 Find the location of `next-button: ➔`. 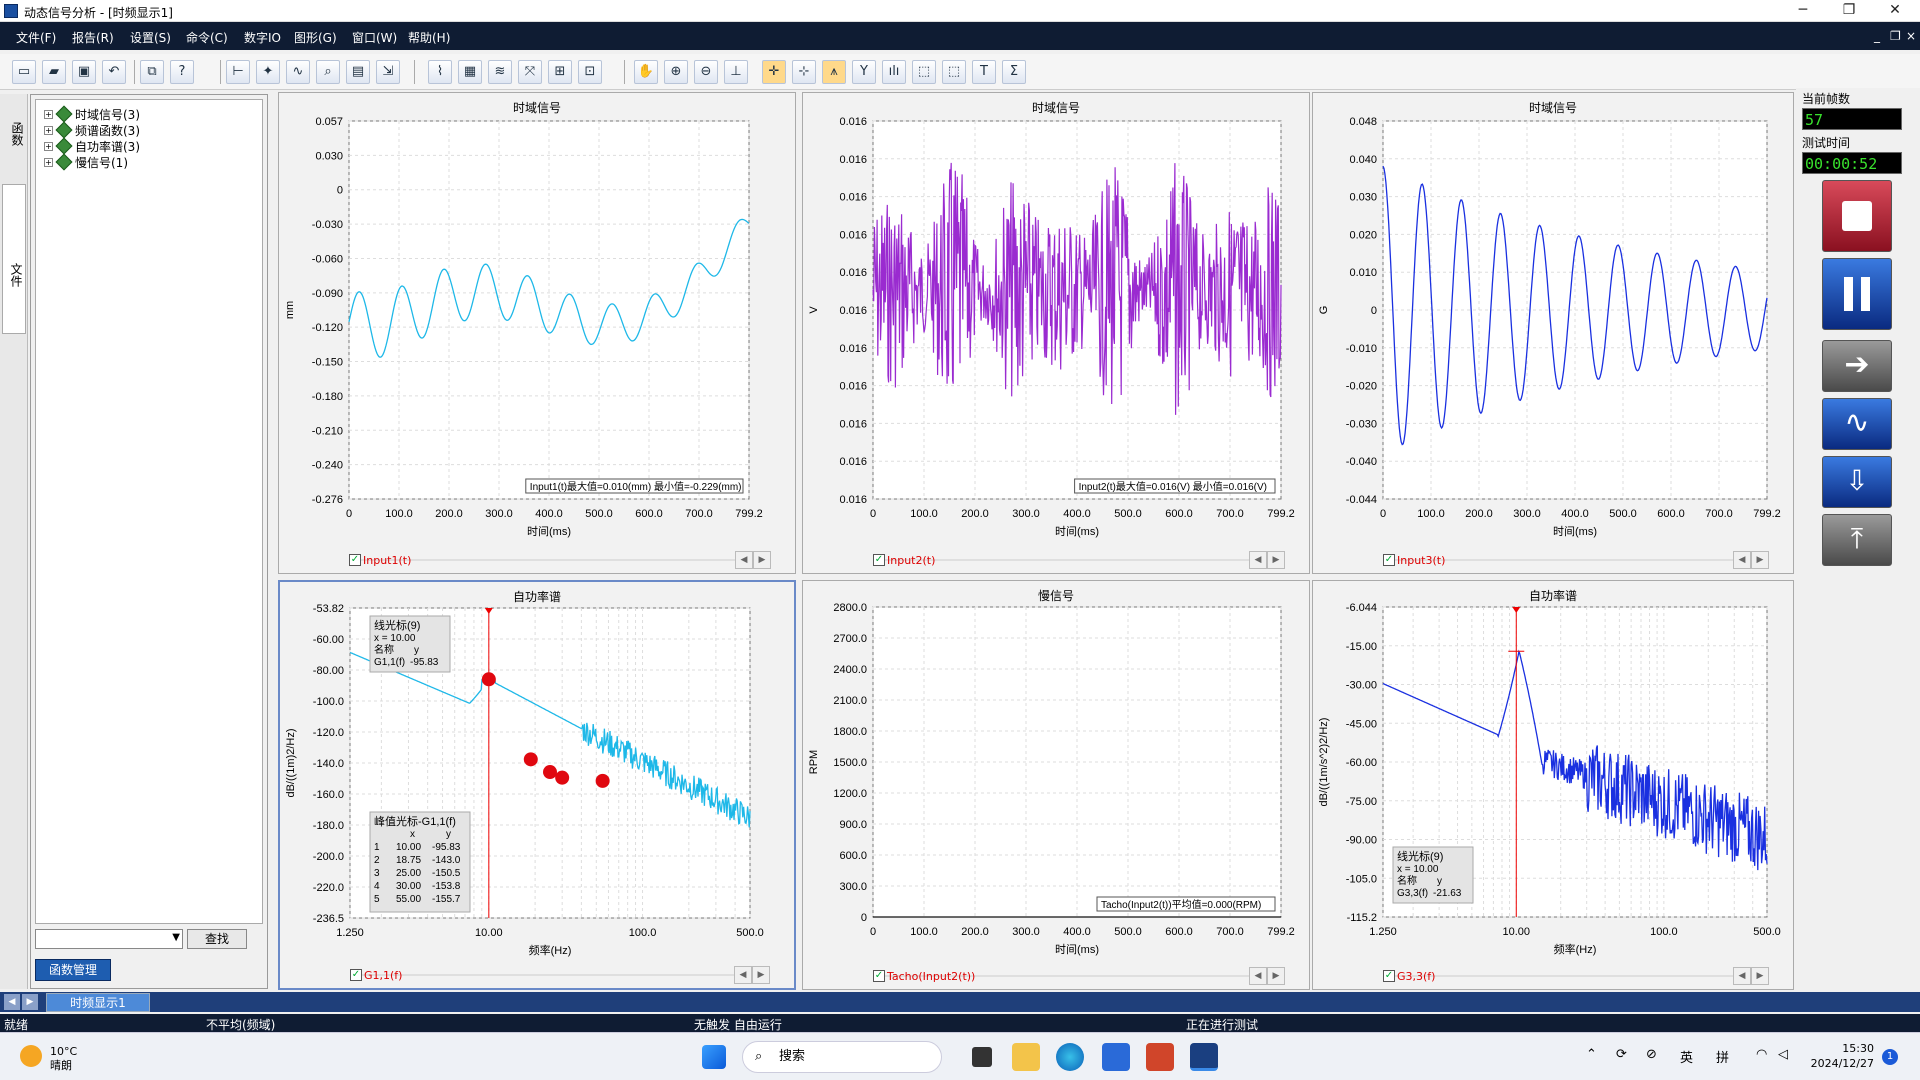

next-button: ➔ is located at coordinates (1857, 366).